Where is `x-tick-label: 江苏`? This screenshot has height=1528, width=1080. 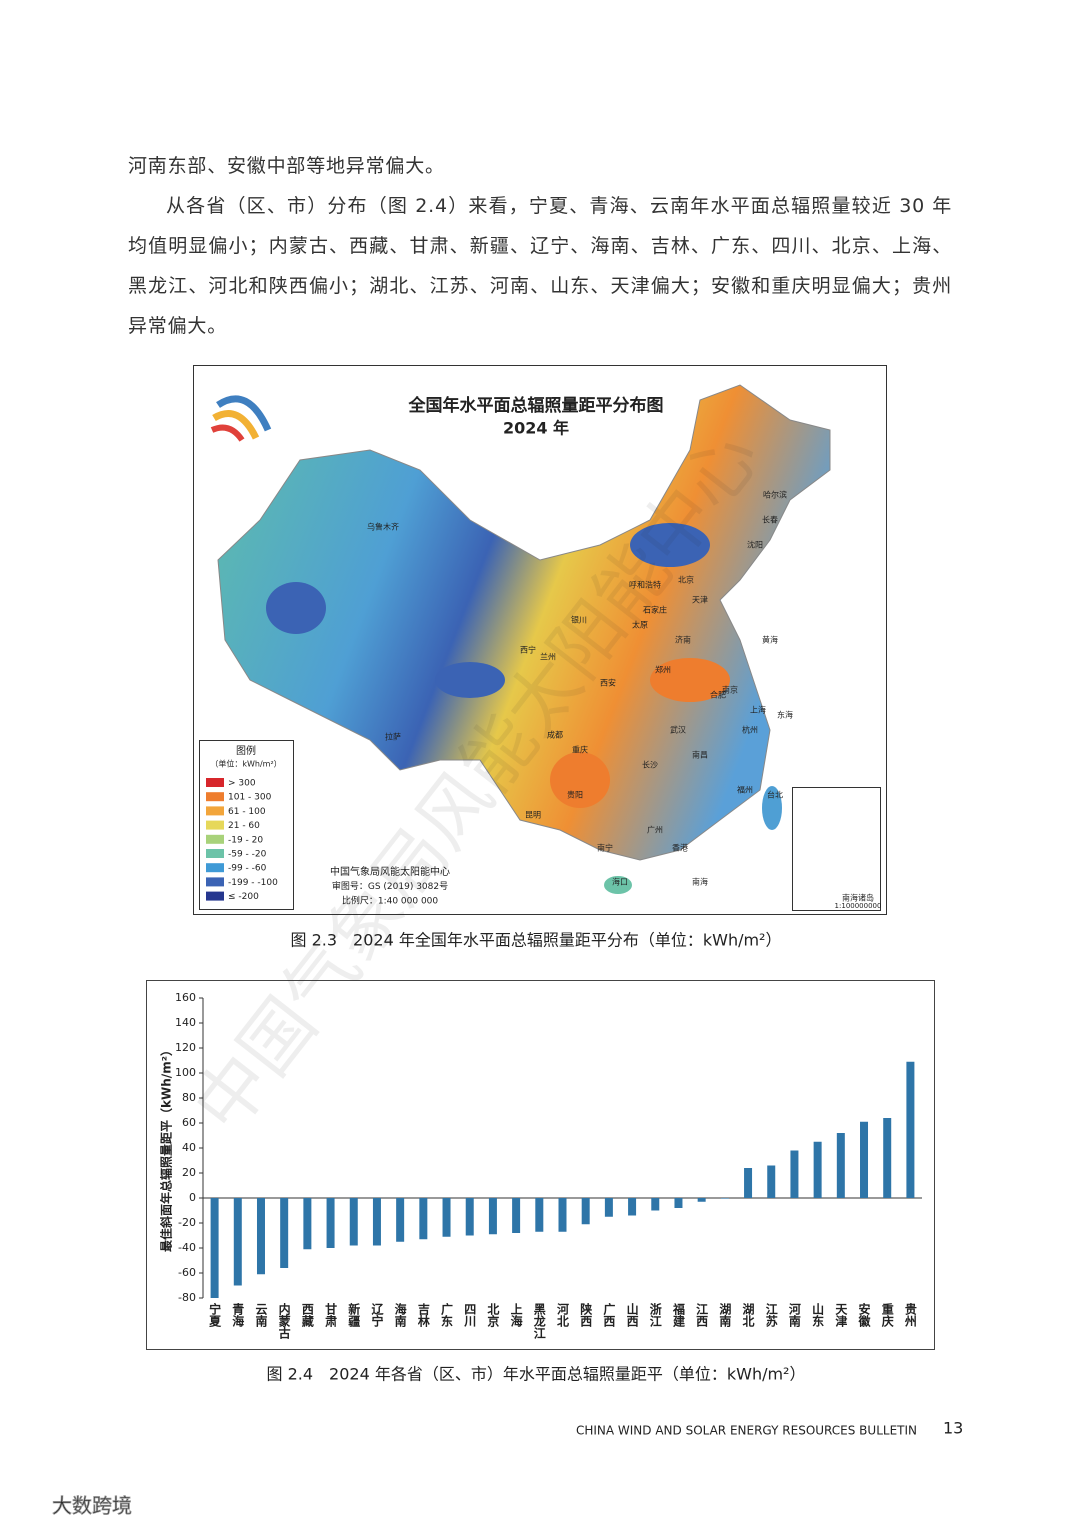
x-tick-label: 江苏 is located at coordinates (771, 1315).